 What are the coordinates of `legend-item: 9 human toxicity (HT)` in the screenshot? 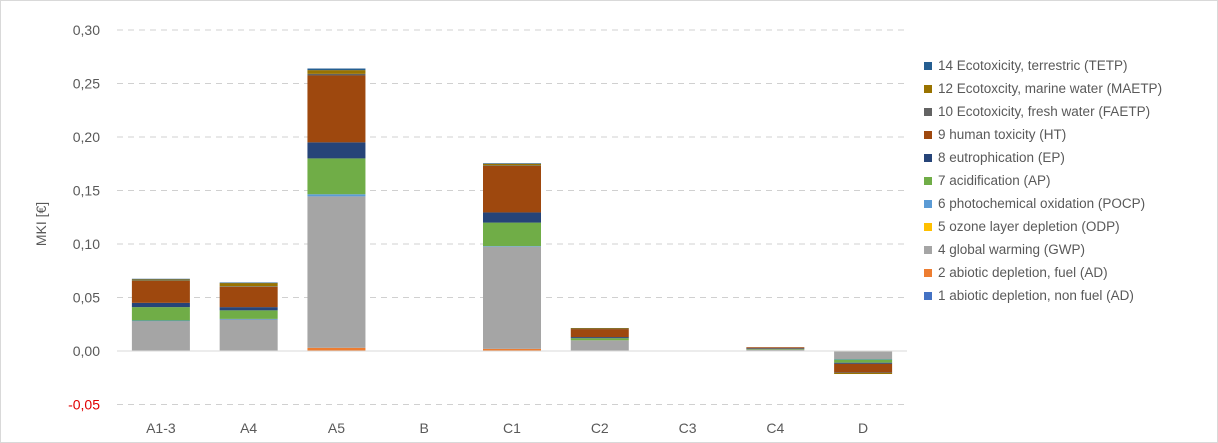 It's located at (1069, 134).